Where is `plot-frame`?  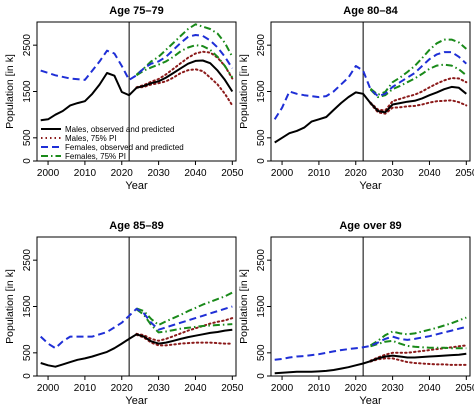
plot-frame is located at coordinates (136, 306).